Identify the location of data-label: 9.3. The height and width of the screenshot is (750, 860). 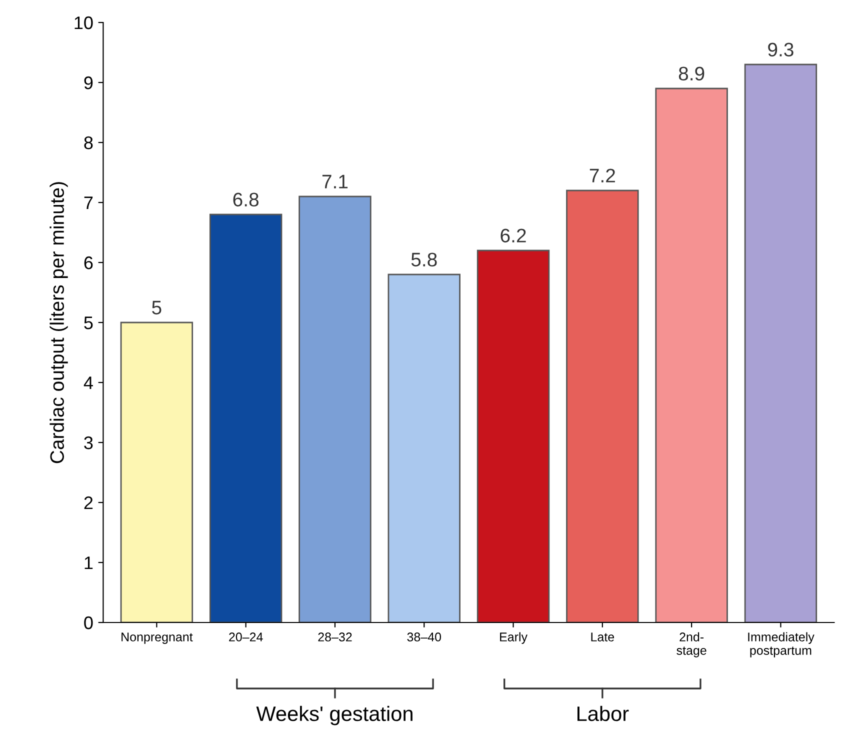
(781, 49).